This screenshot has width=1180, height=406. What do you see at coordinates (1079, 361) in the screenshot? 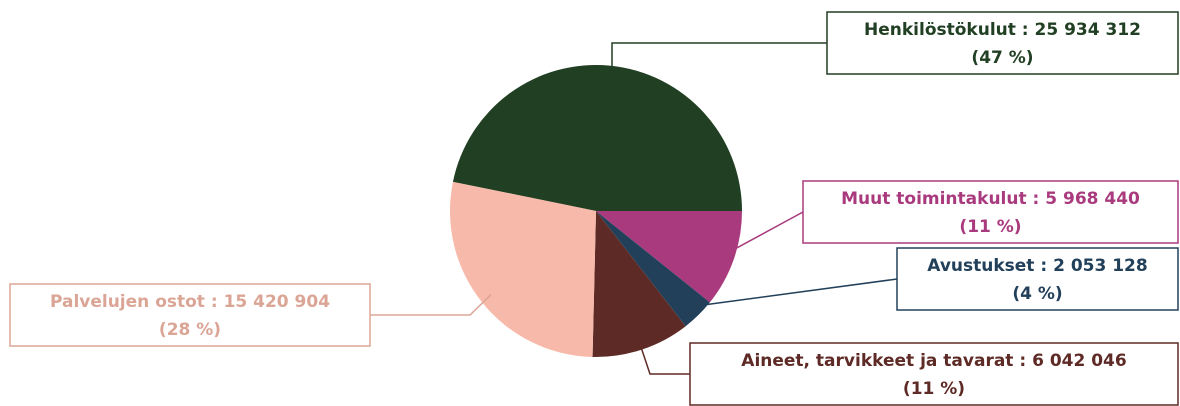
I see `value-label: 6 042 046` at bounding box center [1079, 361].